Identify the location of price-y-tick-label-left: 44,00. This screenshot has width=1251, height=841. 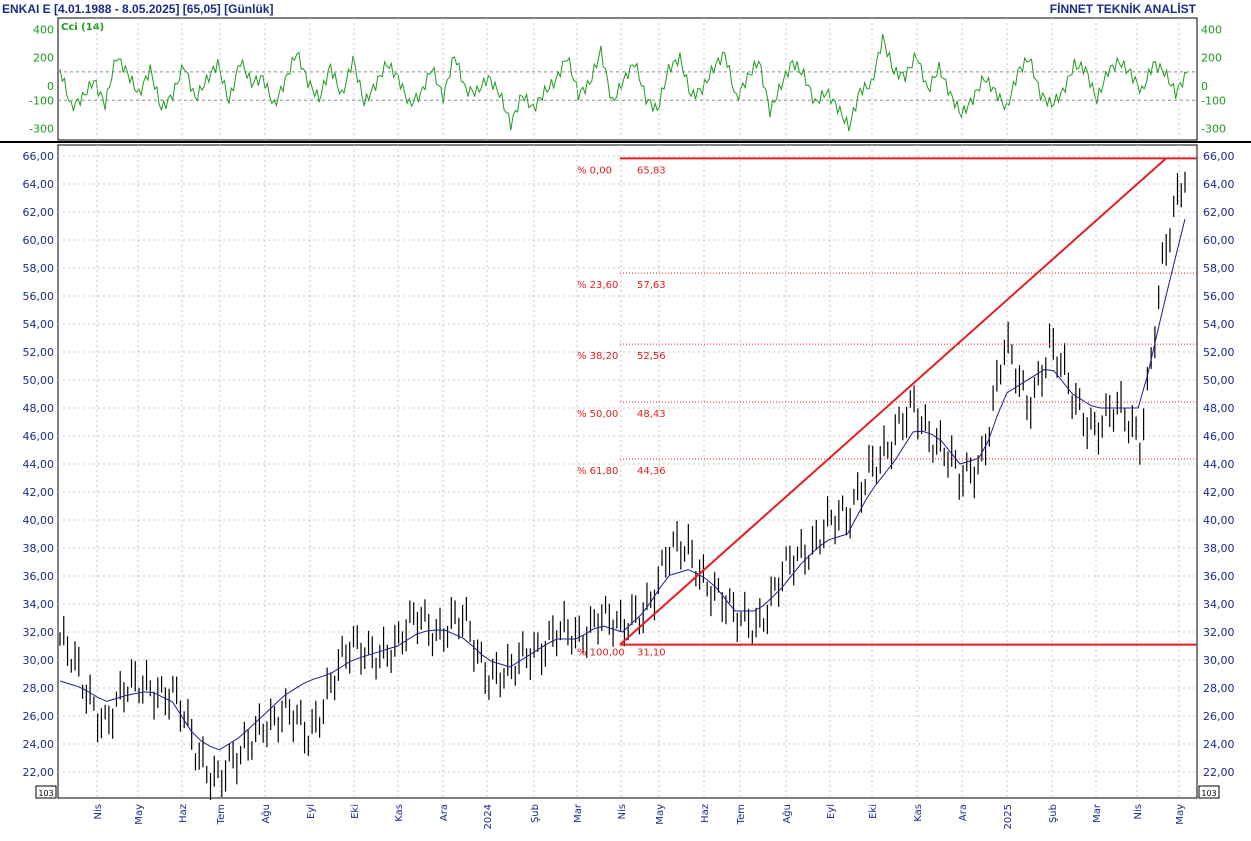
(39, 464).